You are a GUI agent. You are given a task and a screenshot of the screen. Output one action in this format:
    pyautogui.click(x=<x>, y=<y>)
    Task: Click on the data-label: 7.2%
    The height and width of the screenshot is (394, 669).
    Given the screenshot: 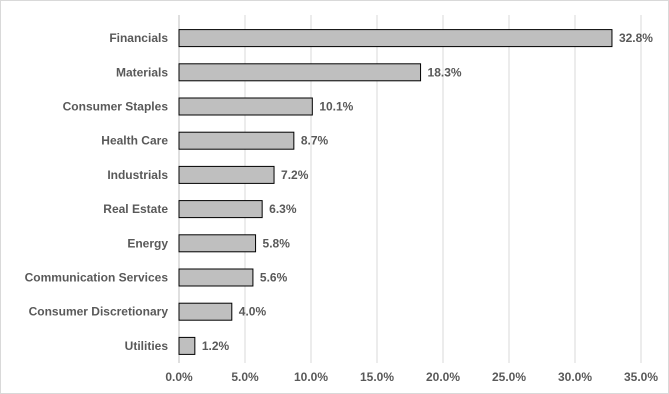 What is the action you would take?
    pyautogui.click(x=295, y=175)
    